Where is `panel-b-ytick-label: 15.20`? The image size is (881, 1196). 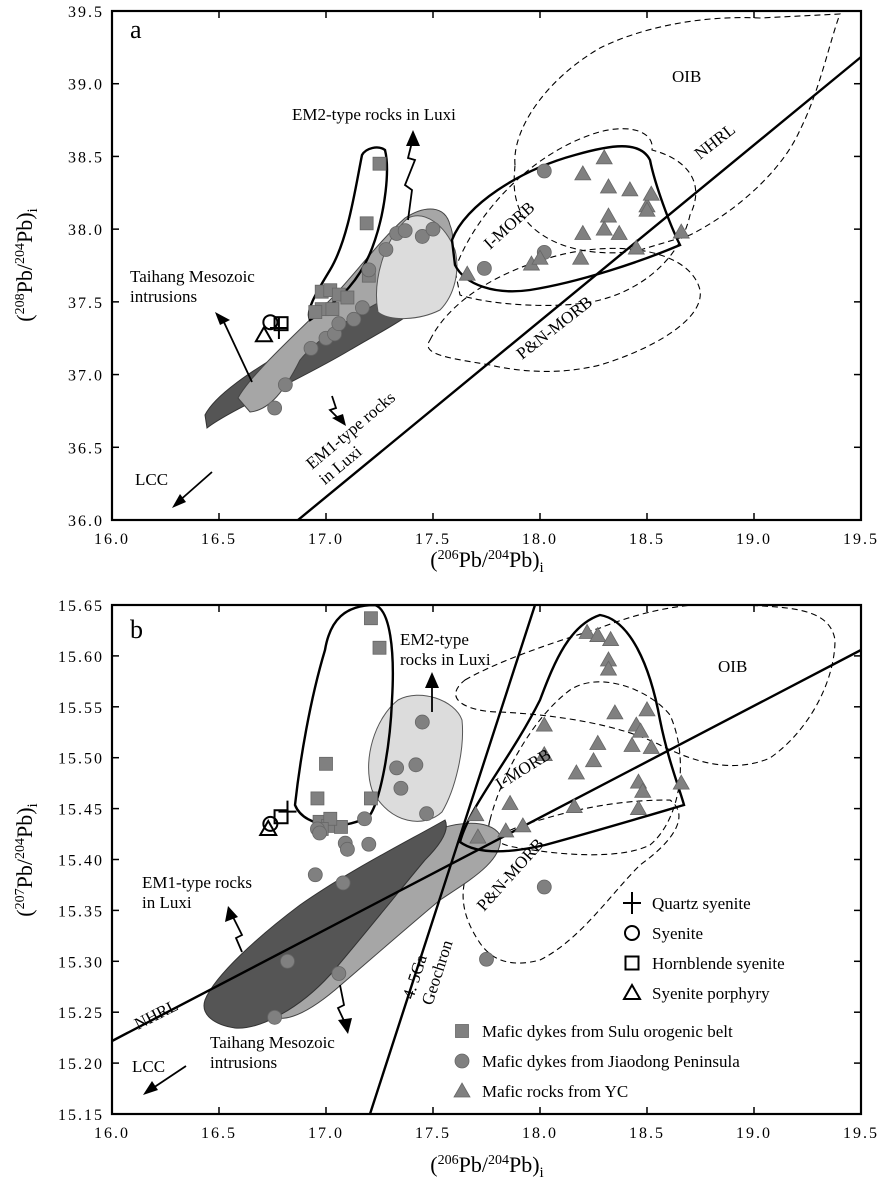 panel-b-ytick-label: 15.20 is located at coordinates (81, 1064).